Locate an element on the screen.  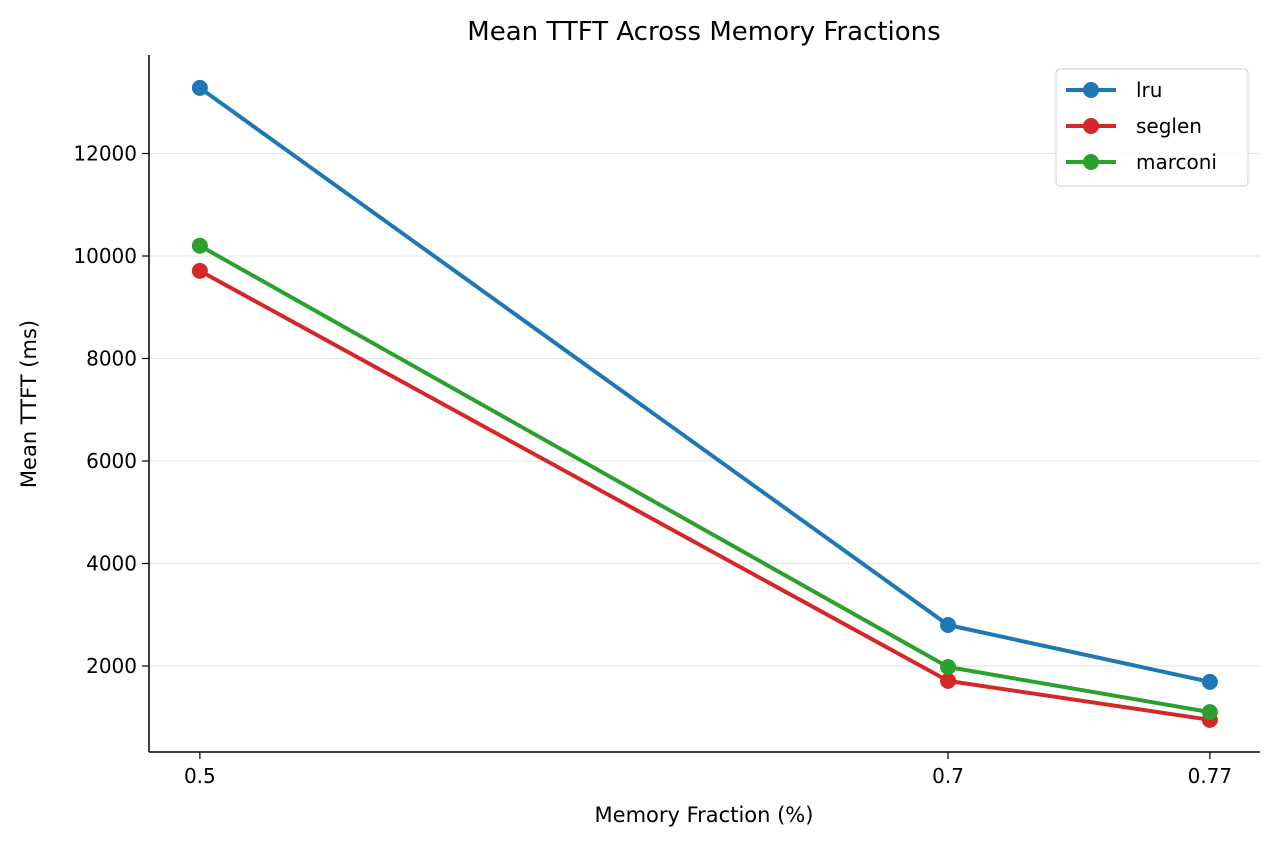
y-tick-label: 4000 is located at coordinates (111, 564).